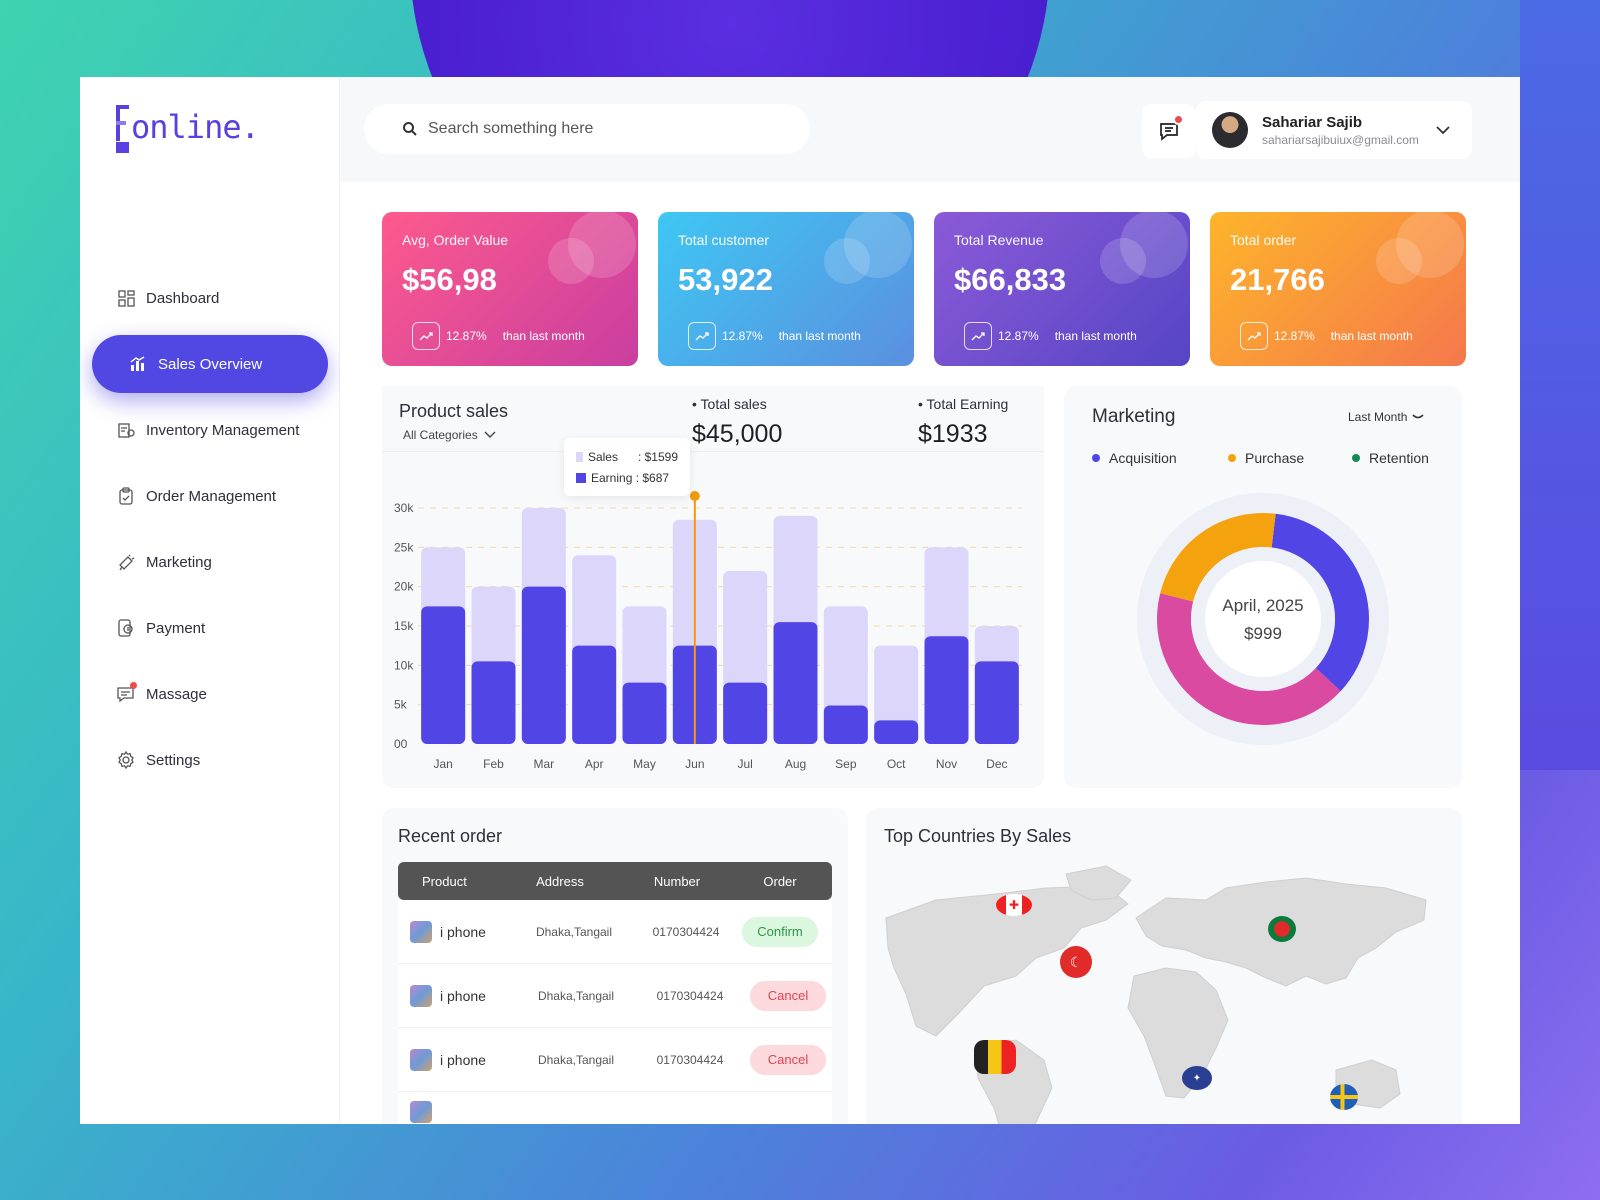 This screenshot has width=1600, height=1200. Describe the element at coordinates (210, 430) in the screenshot. I see `sidebar-item-inventory-management: Inventory Management` at that location.